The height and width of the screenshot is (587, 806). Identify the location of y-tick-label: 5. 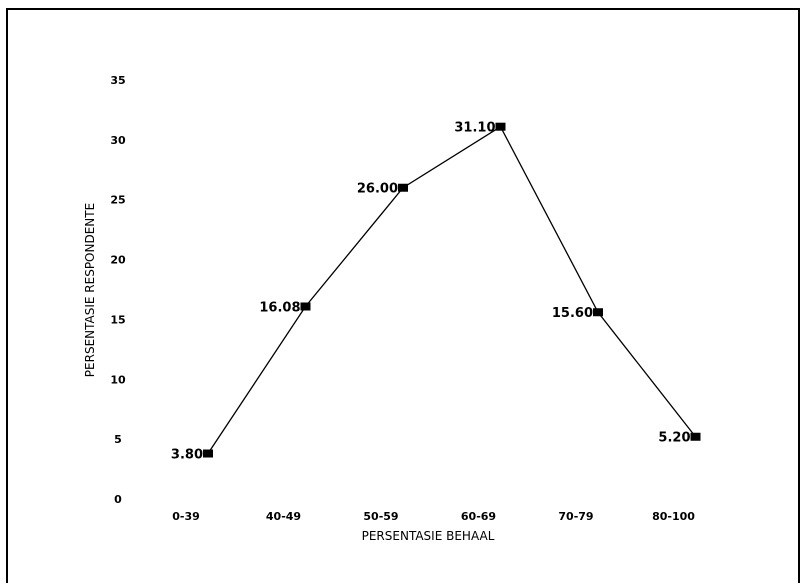
(118, 439).